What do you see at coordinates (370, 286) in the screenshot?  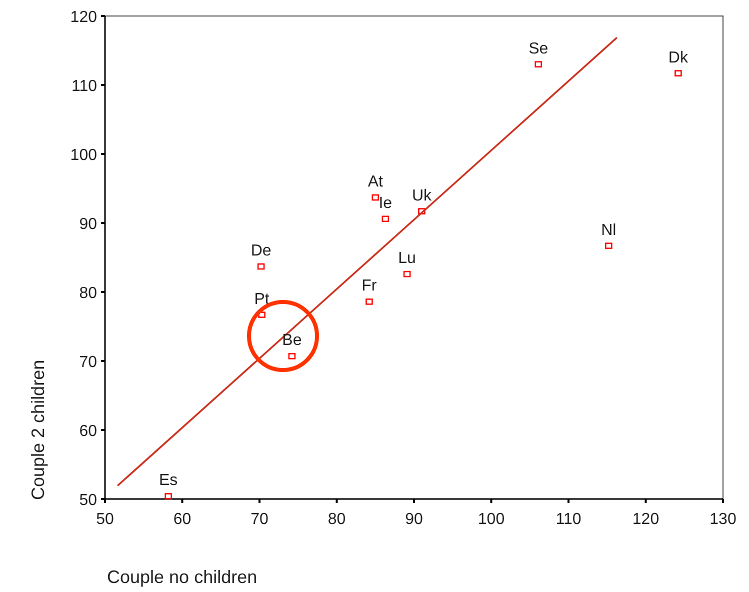 I see `annotation: Fr` at bounding box center [370, 286].